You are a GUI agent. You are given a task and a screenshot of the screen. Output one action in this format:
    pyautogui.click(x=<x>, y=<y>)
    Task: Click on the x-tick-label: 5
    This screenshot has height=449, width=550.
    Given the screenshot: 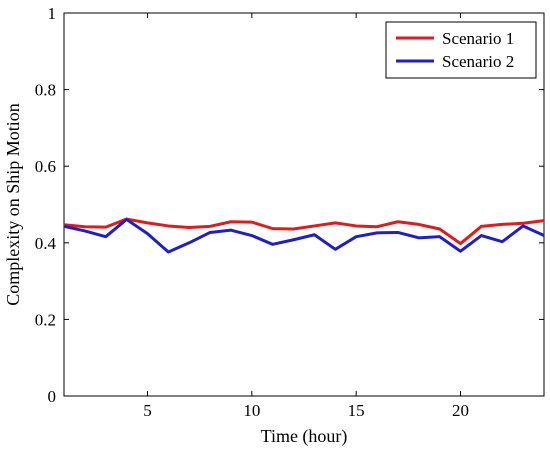 What is the action you would take?
    pyautogui.click(x=147, y=410)
    